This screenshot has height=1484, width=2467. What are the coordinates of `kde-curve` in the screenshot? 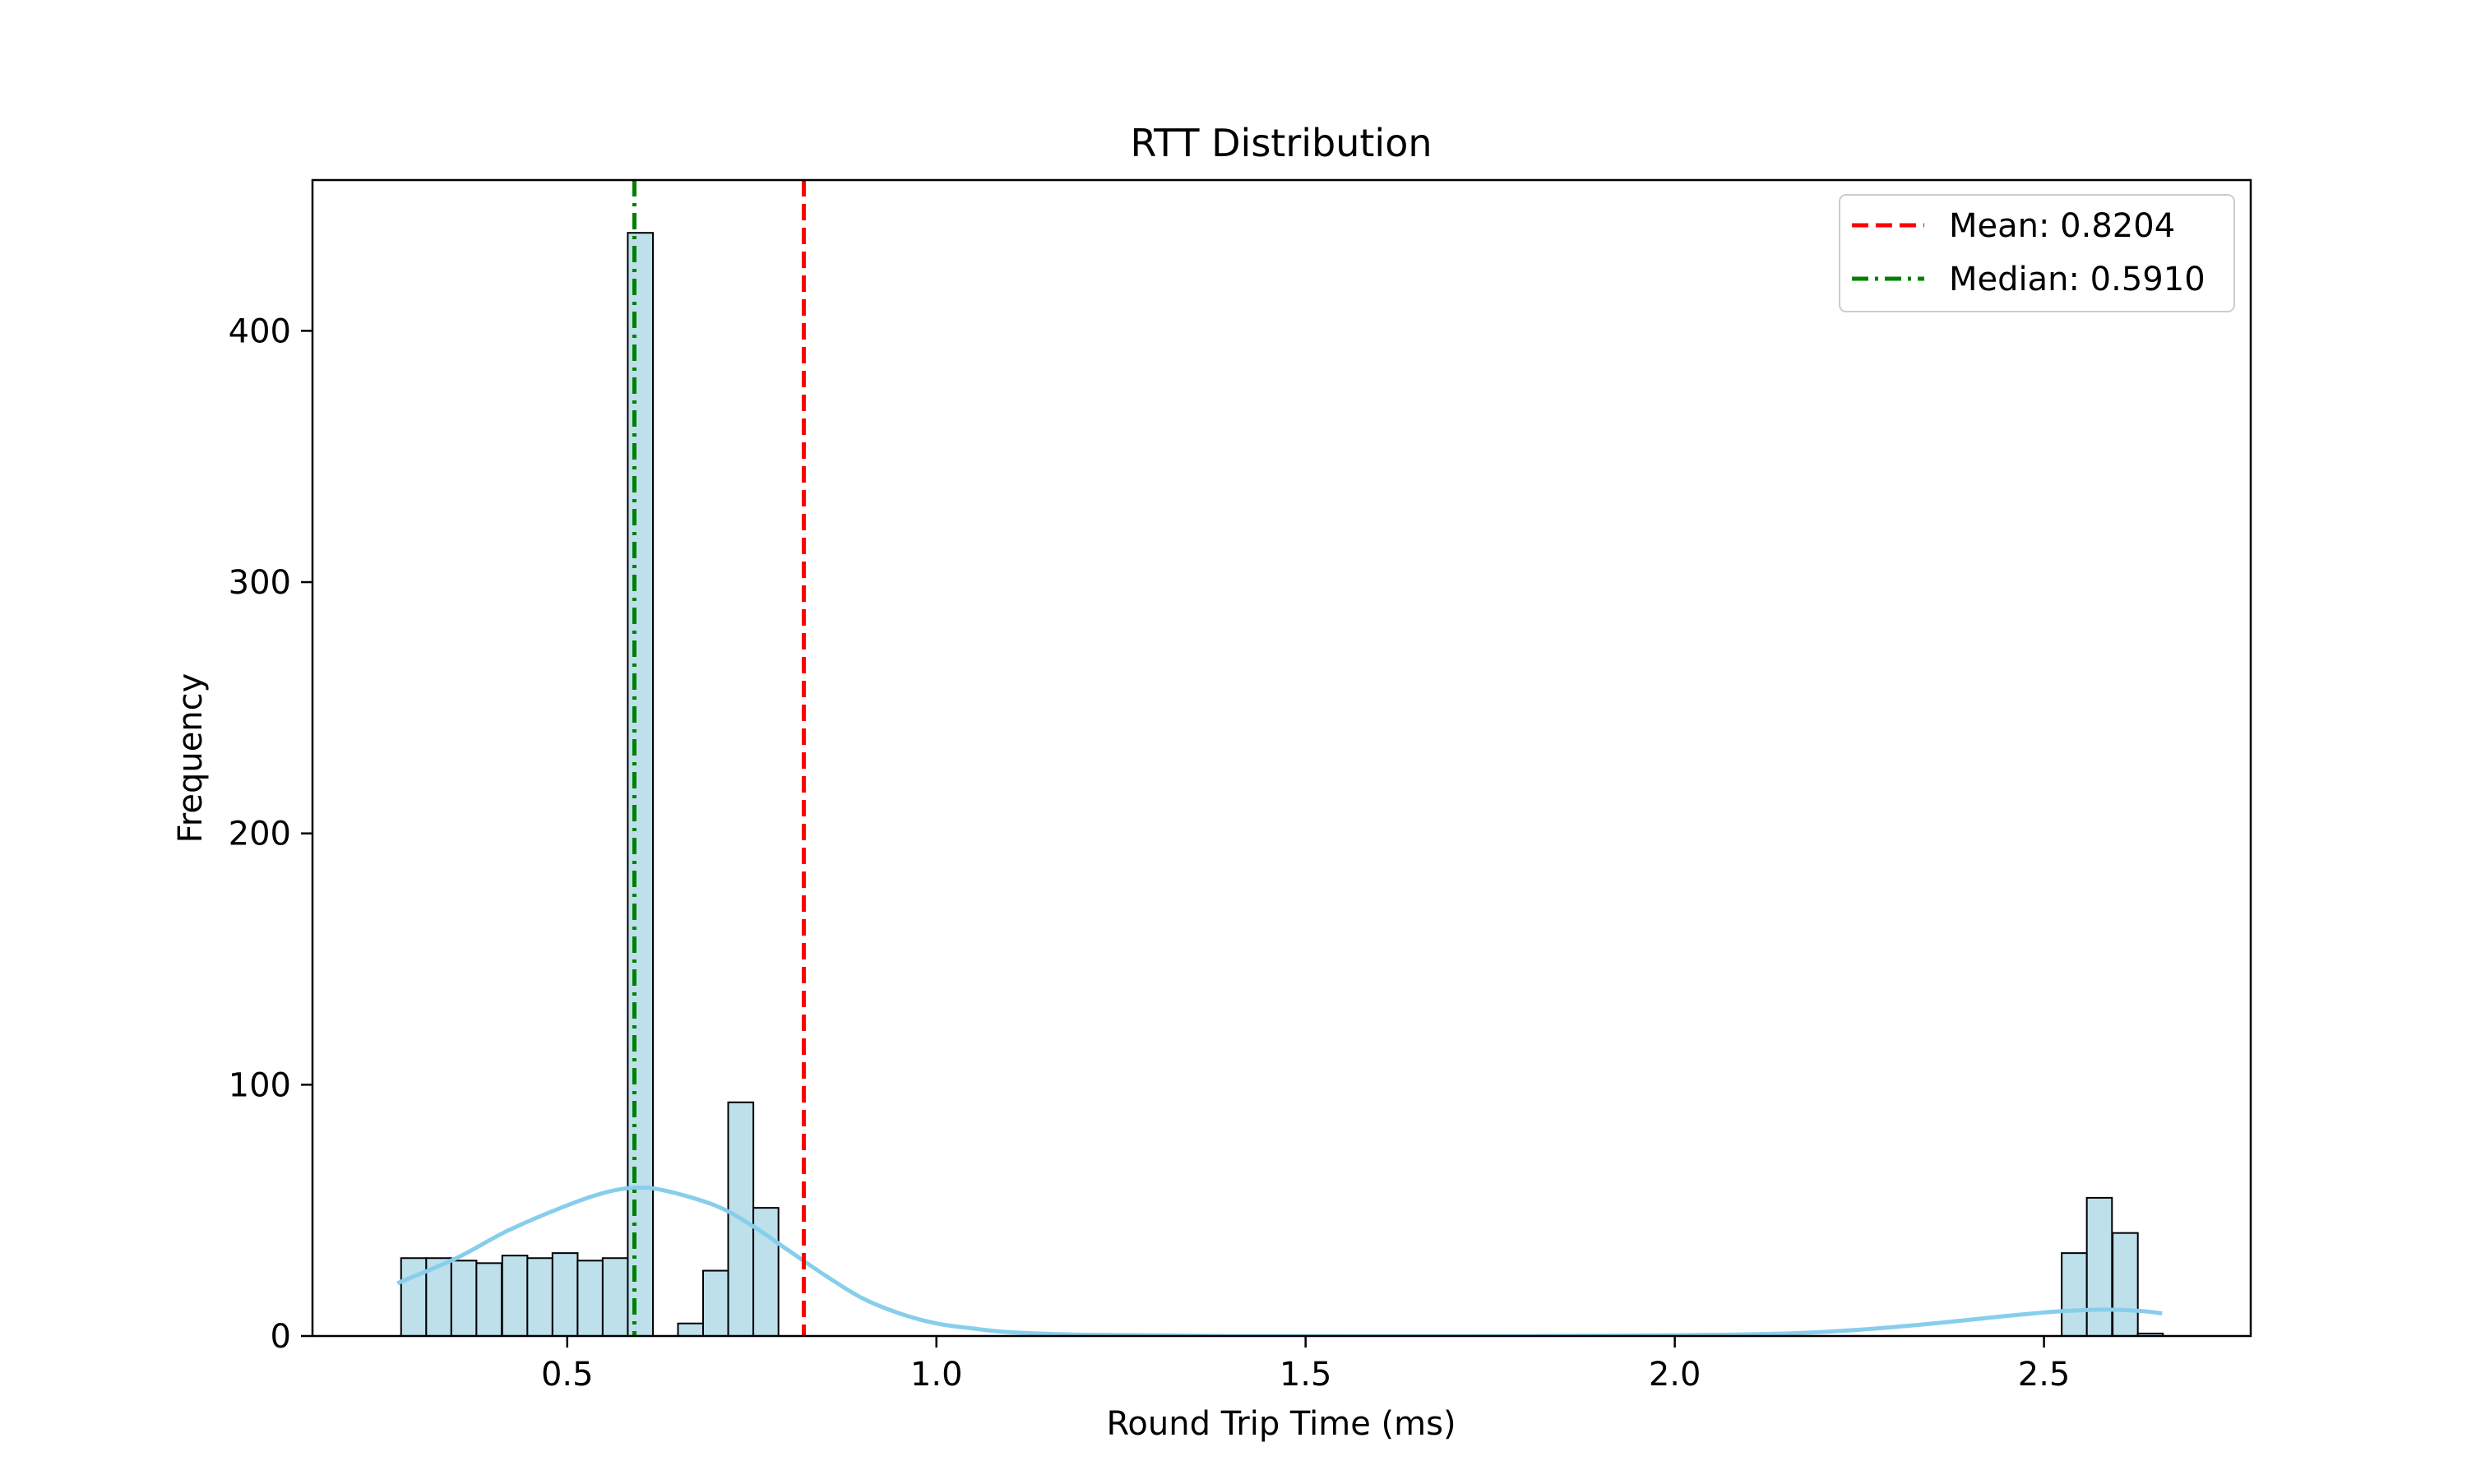 It's located at (1279, 1260).